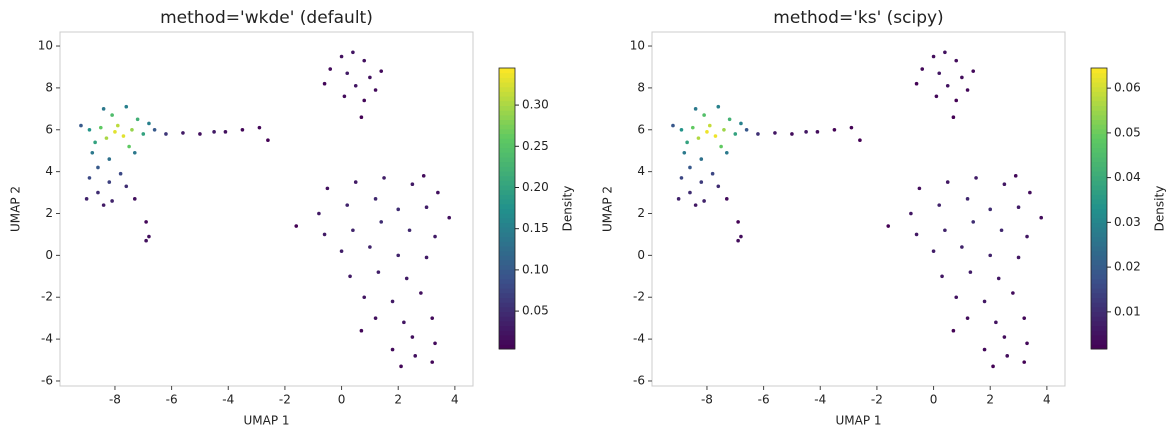  Describe the element at coordinates (266, 421) in the screenshot. I see `x-axis-label: UMAP 1` at that location.